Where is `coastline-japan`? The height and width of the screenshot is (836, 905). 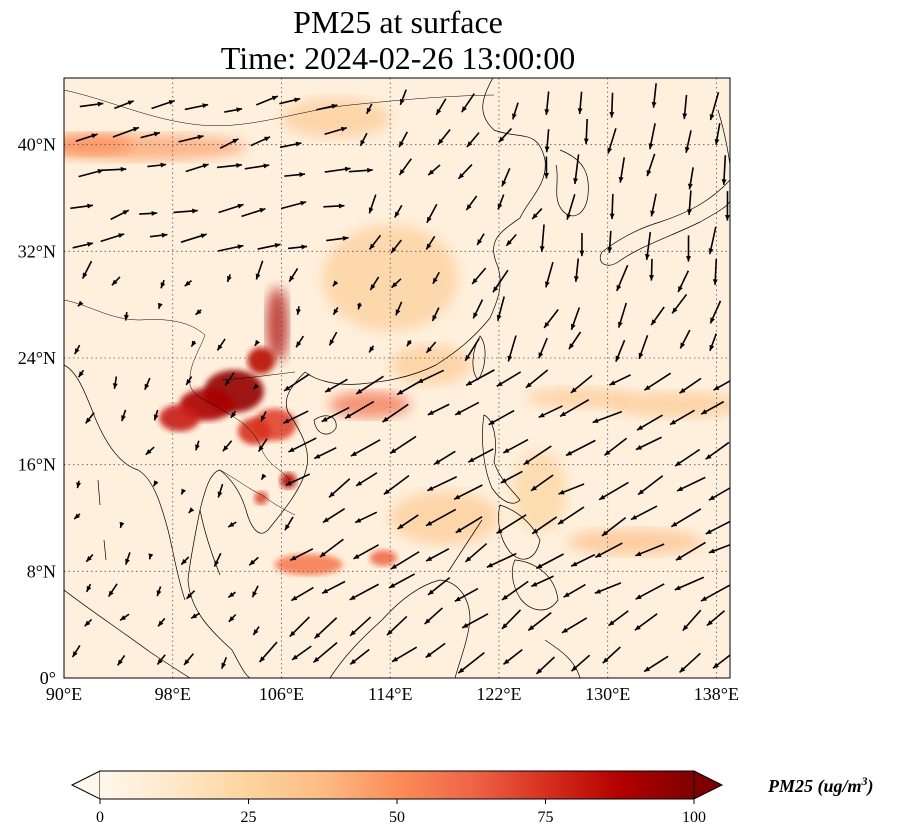 coastline-japan is located at coordinates (664, 222).